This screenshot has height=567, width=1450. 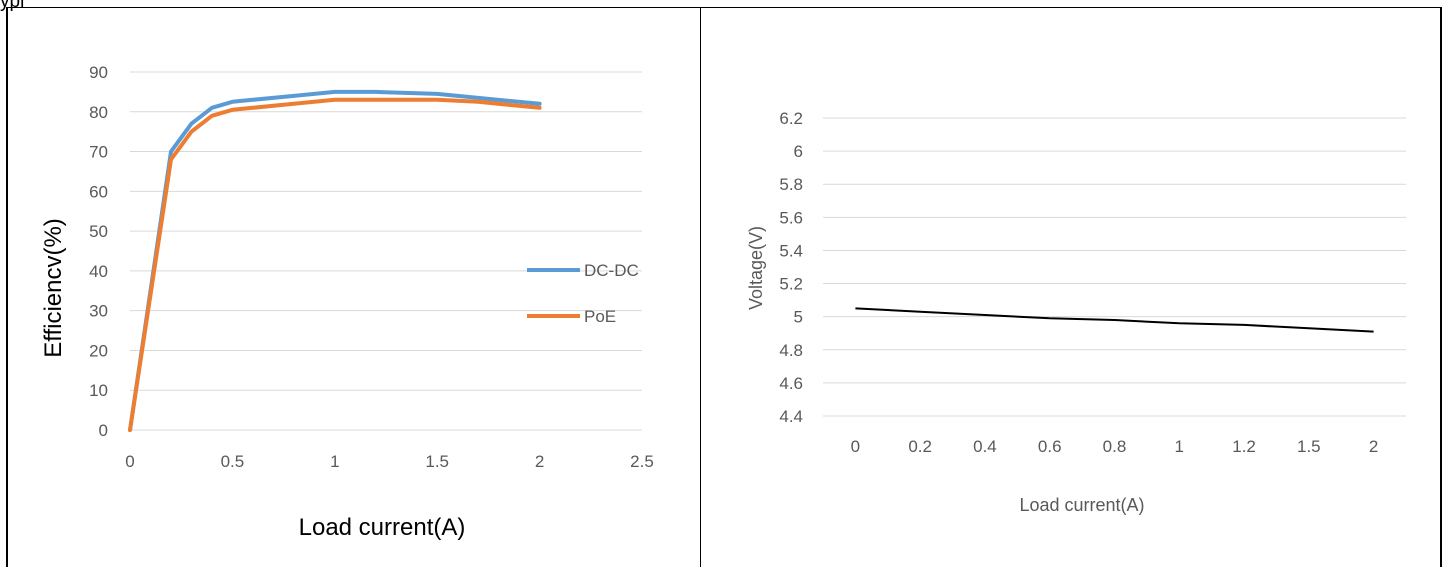 I want to click on x-tick-label: 0.6, so click(x=1050, y=446).